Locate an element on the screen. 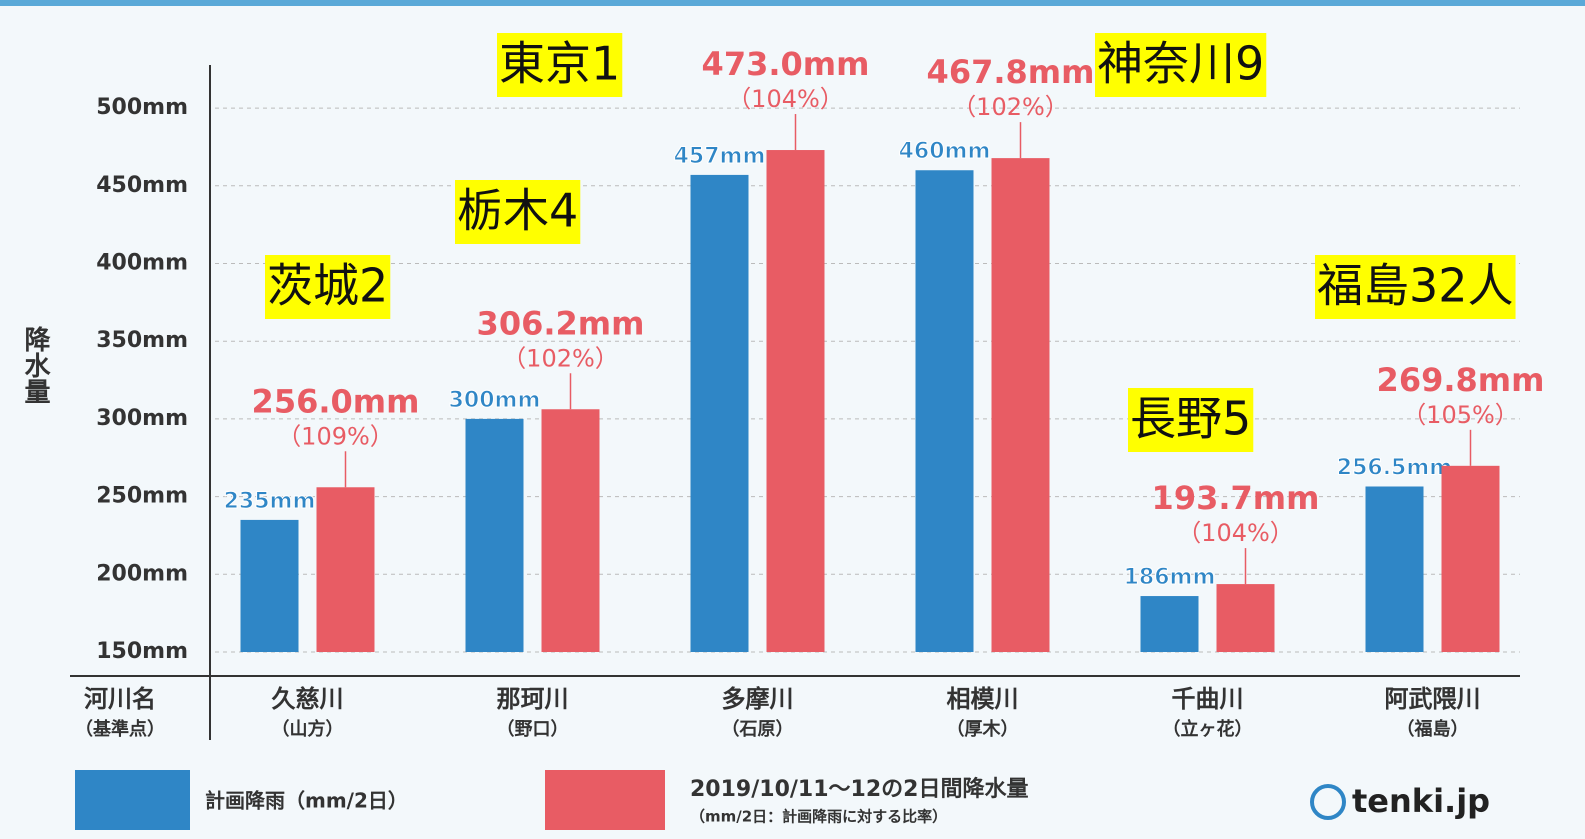  x-tick-sublabel: （野口） is located at coordinates (533, 729).